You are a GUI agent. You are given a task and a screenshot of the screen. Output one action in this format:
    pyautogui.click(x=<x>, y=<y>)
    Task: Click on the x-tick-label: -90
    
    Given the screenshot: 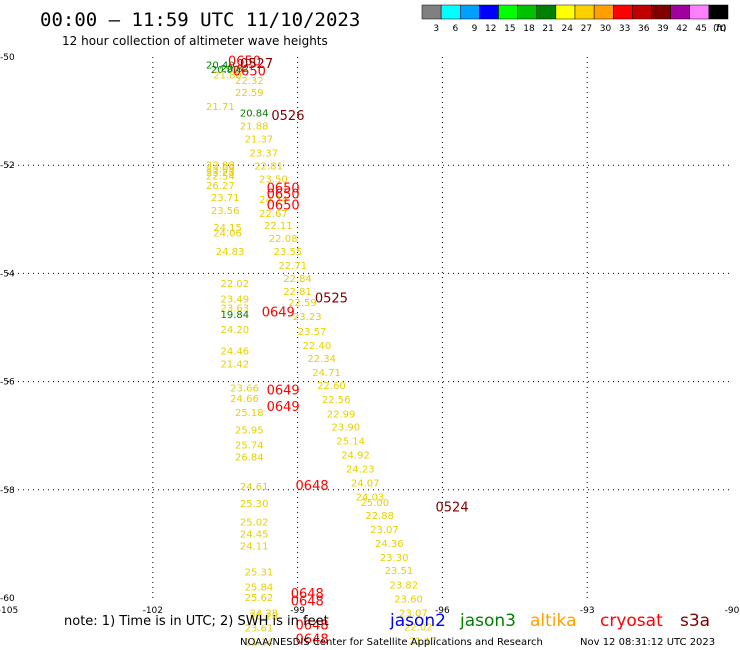 What is the action you would take?
    pyautogui.click(x=732, y=611)
    